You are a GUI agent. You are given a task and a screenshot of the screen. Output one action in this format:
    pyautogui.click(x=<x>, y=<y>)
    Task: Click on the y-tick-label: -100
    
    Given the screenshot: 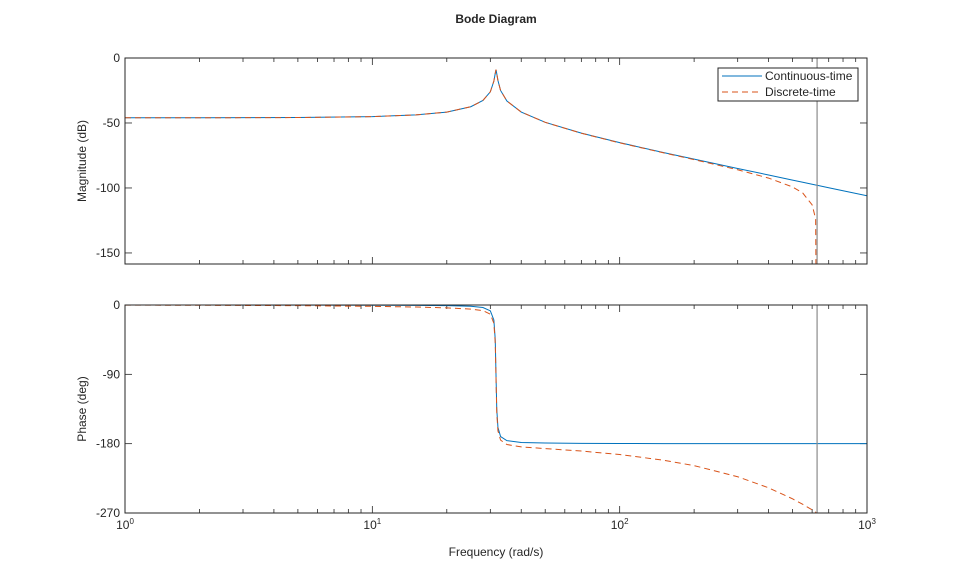 What is the action you would take?
    pyautogui.click(x=108, y=188)
    